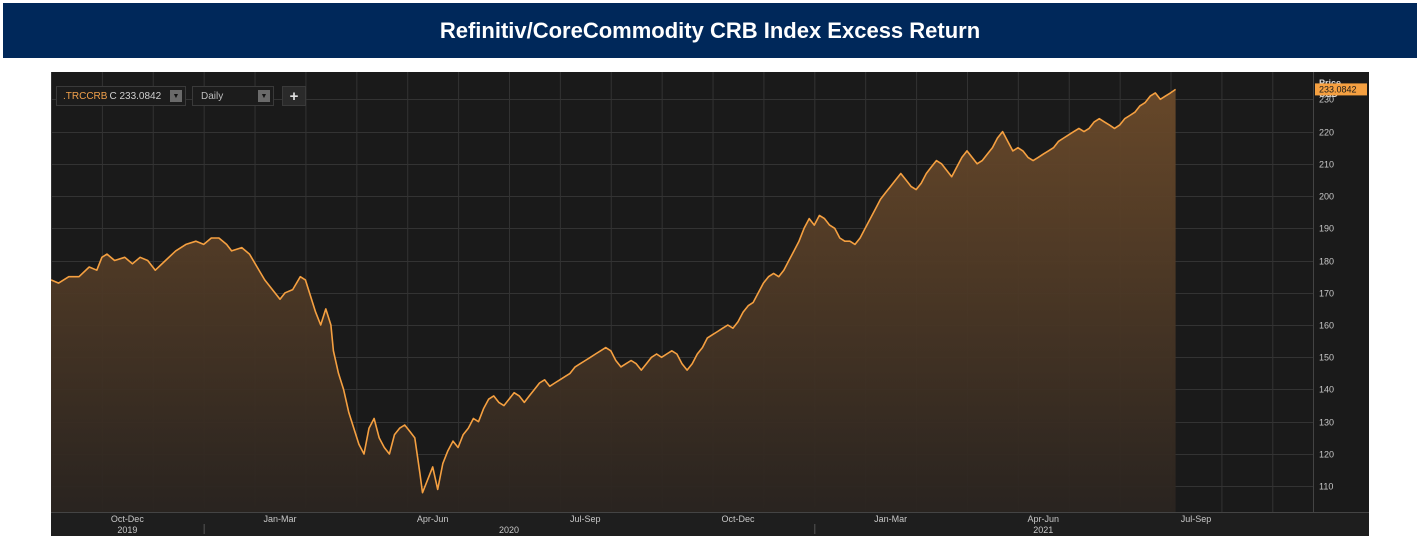 The height and width of the screenshot is (540, 1420). I want to click on y-tick-label: 130, so click(1326, 423).